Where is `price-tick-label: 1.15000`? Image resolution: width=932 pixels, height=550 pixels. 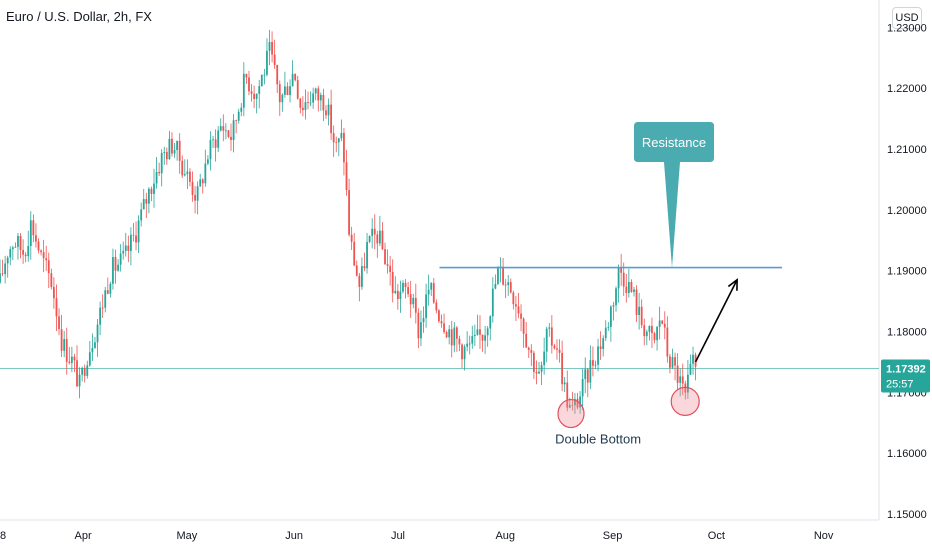 price-tick-label: 1.15000 is located at coordinates (907, 515).